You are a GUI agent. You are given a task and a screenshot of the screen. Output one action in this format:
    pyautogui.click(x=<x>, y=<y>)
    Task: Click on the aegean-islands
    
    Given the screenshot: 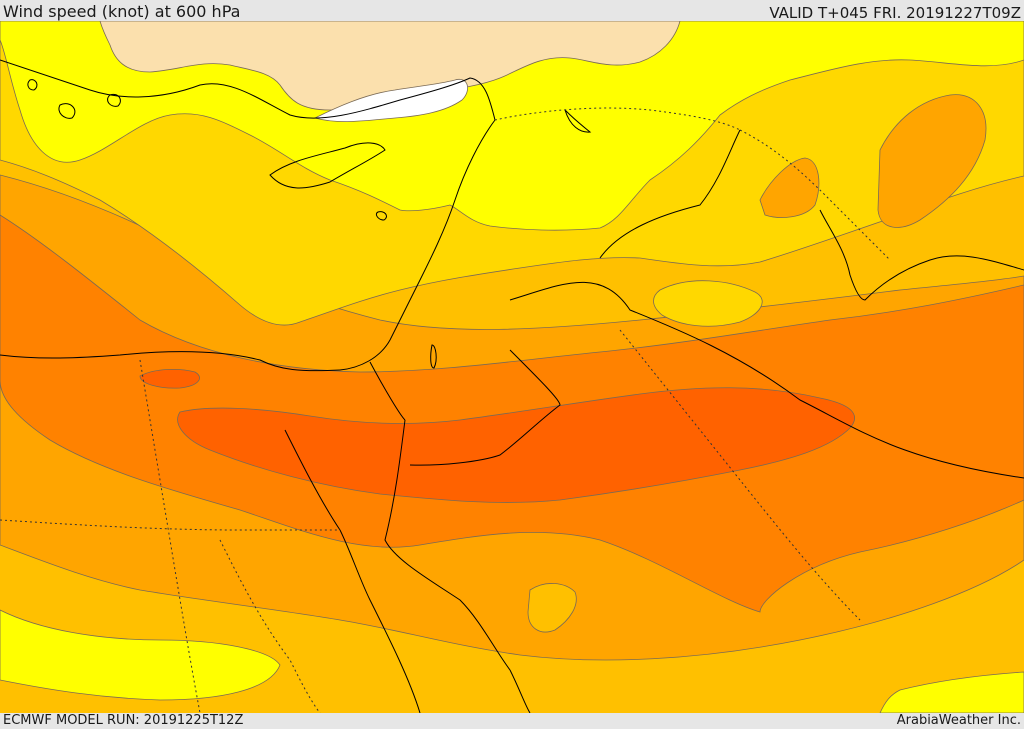 What is the action you would take?
    pyautogui.click(x=207, y=150)
    